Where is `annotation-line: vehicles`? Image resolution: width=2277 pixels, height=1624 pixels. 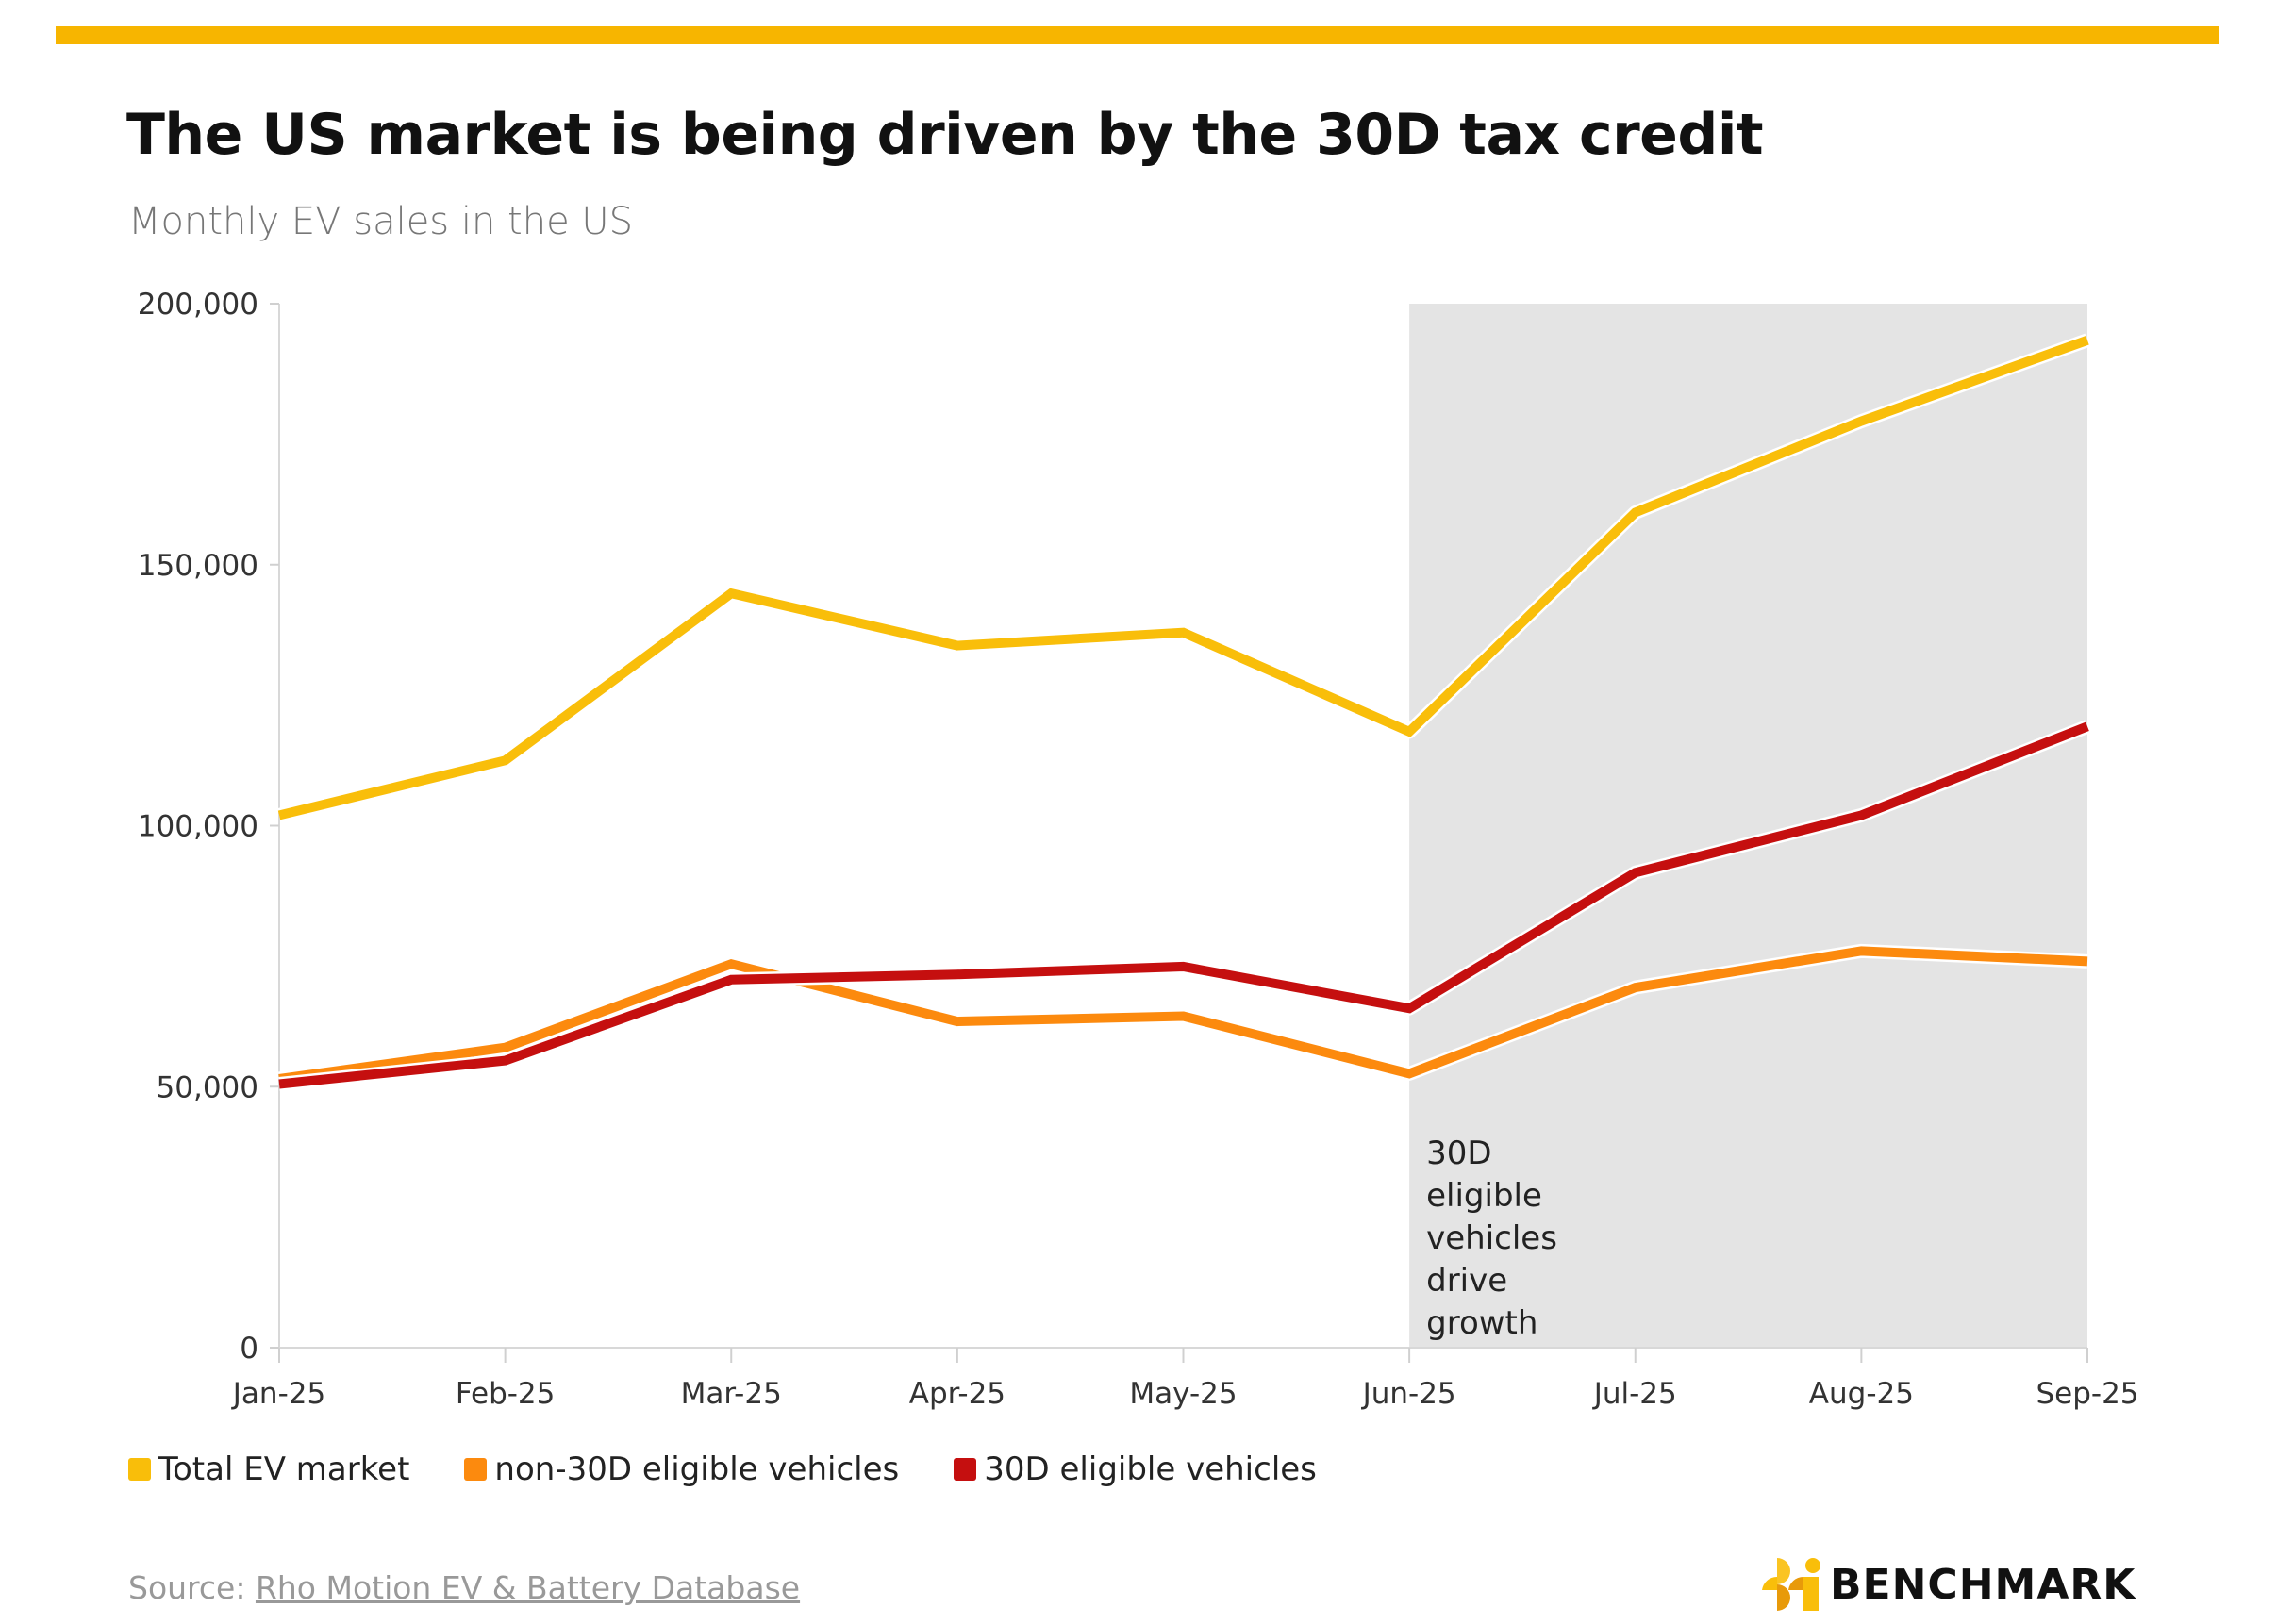
annotation-line: vehicles is located at coordinates (1491, 1238).